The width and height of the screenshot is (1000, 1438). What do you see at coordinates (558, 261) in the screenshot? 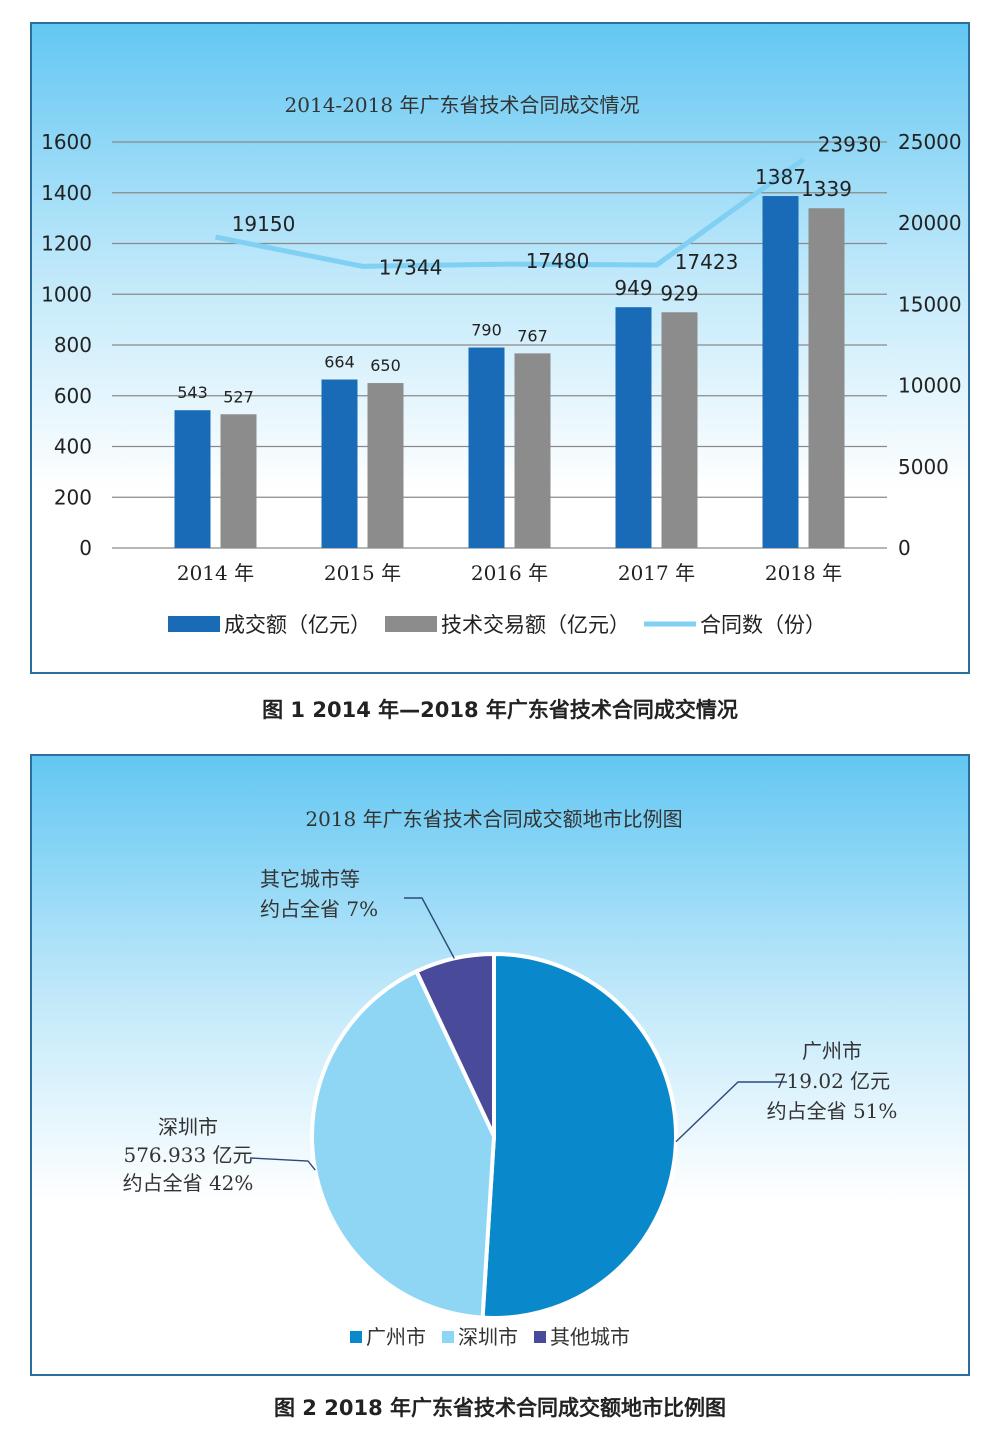
I see `line-value-label: 17480` at bounding box center [558, 261].